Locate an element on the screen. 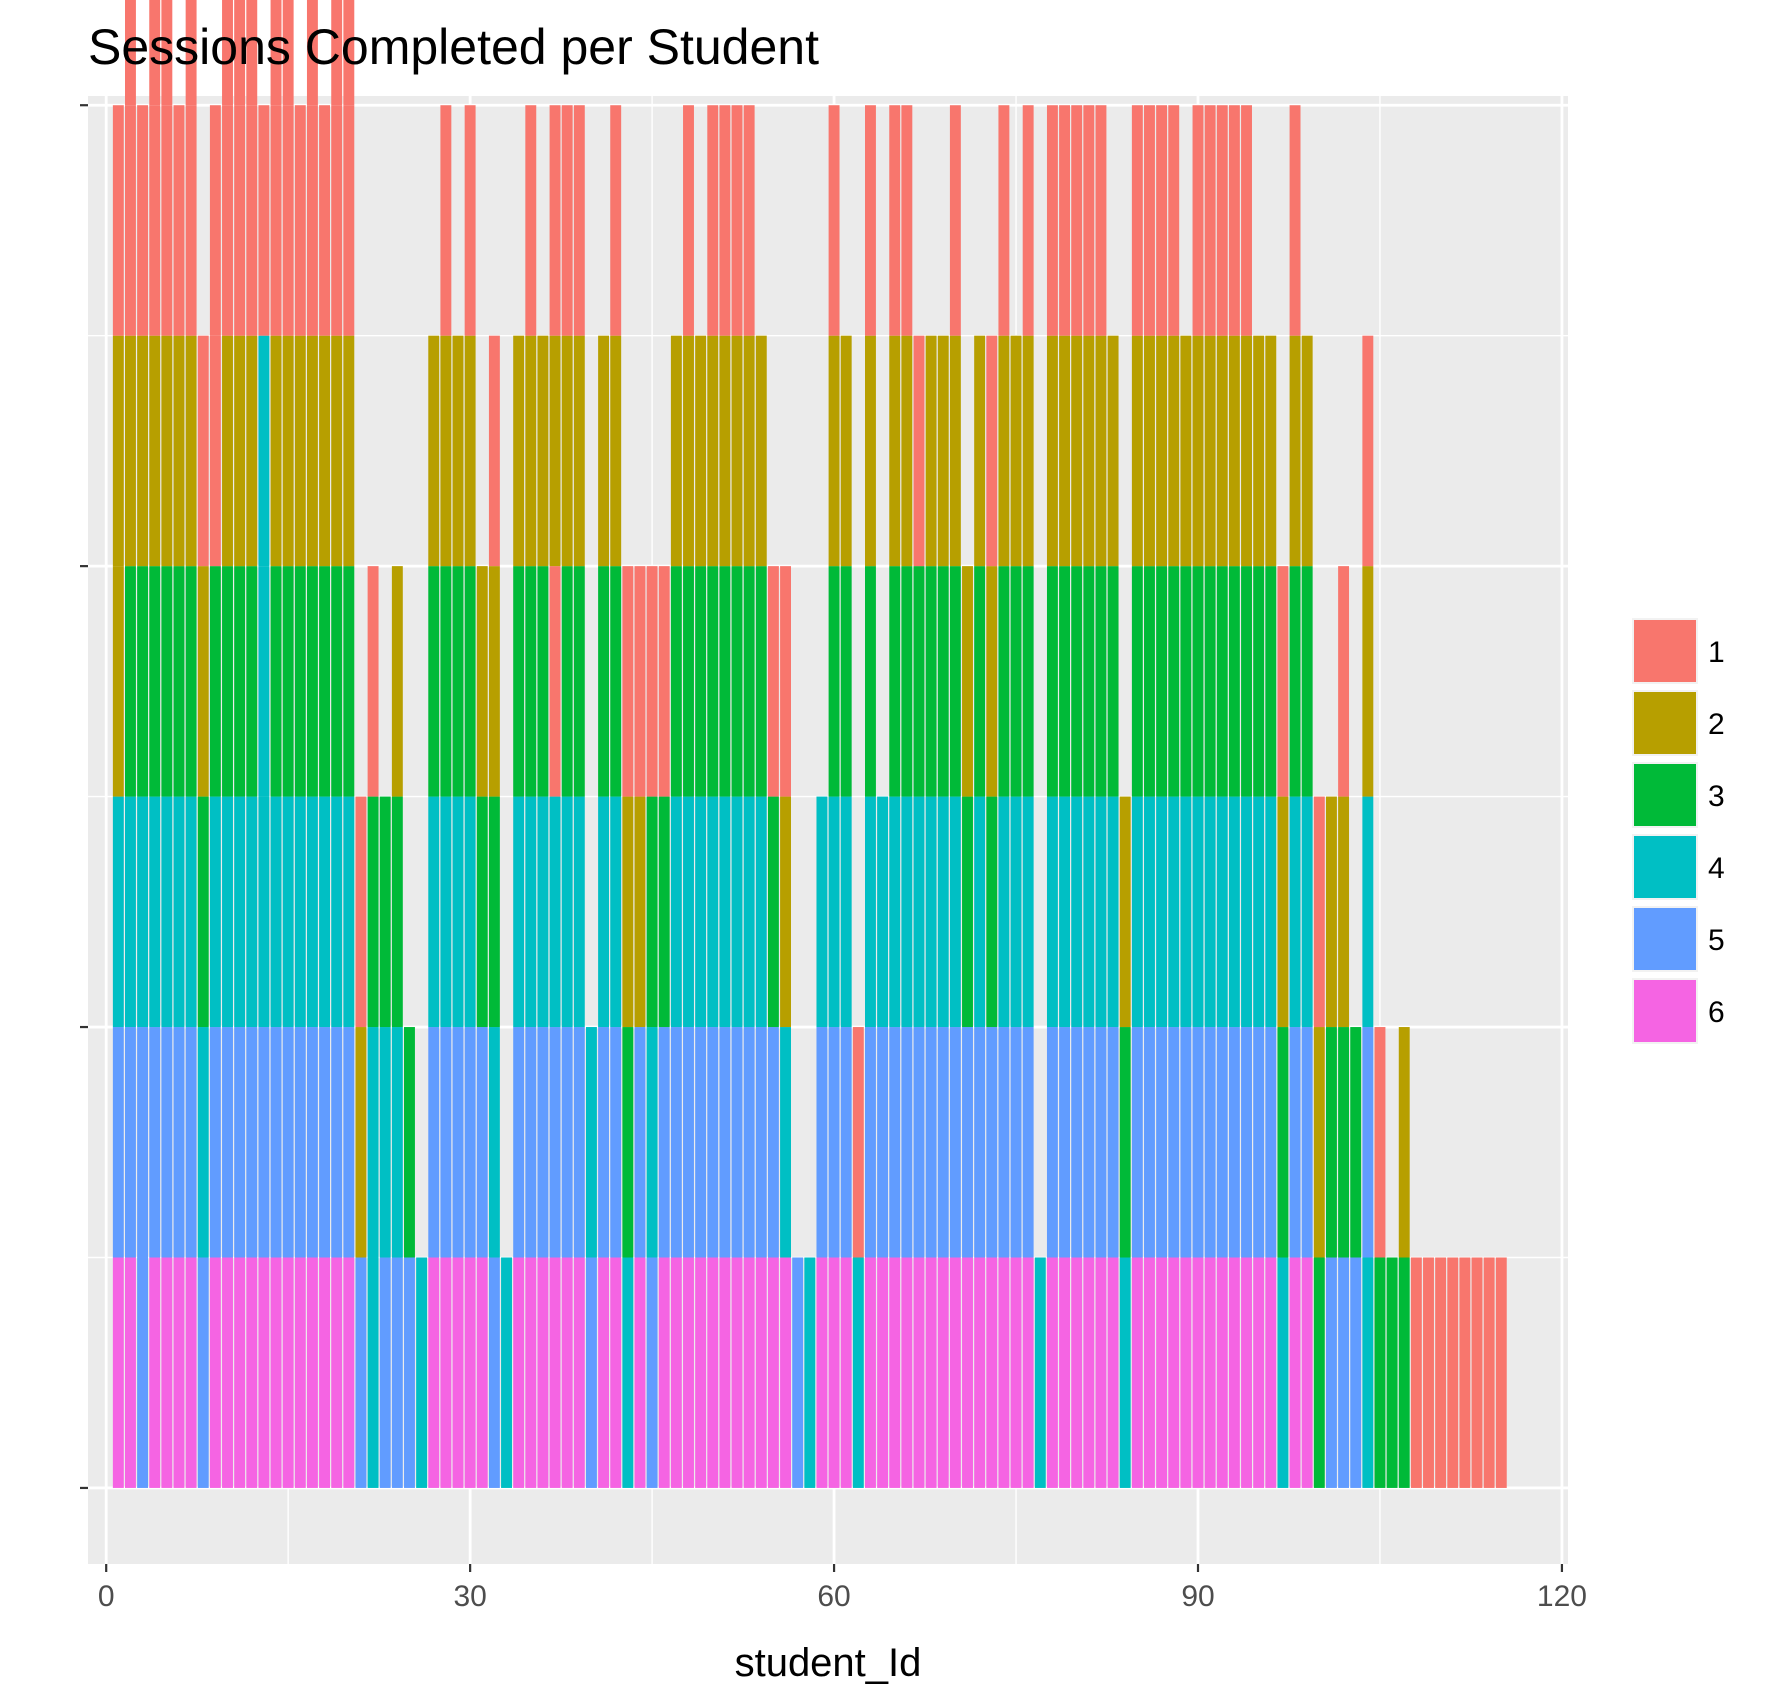  legend-label: 6 is located at coordinates (1716, 1012).